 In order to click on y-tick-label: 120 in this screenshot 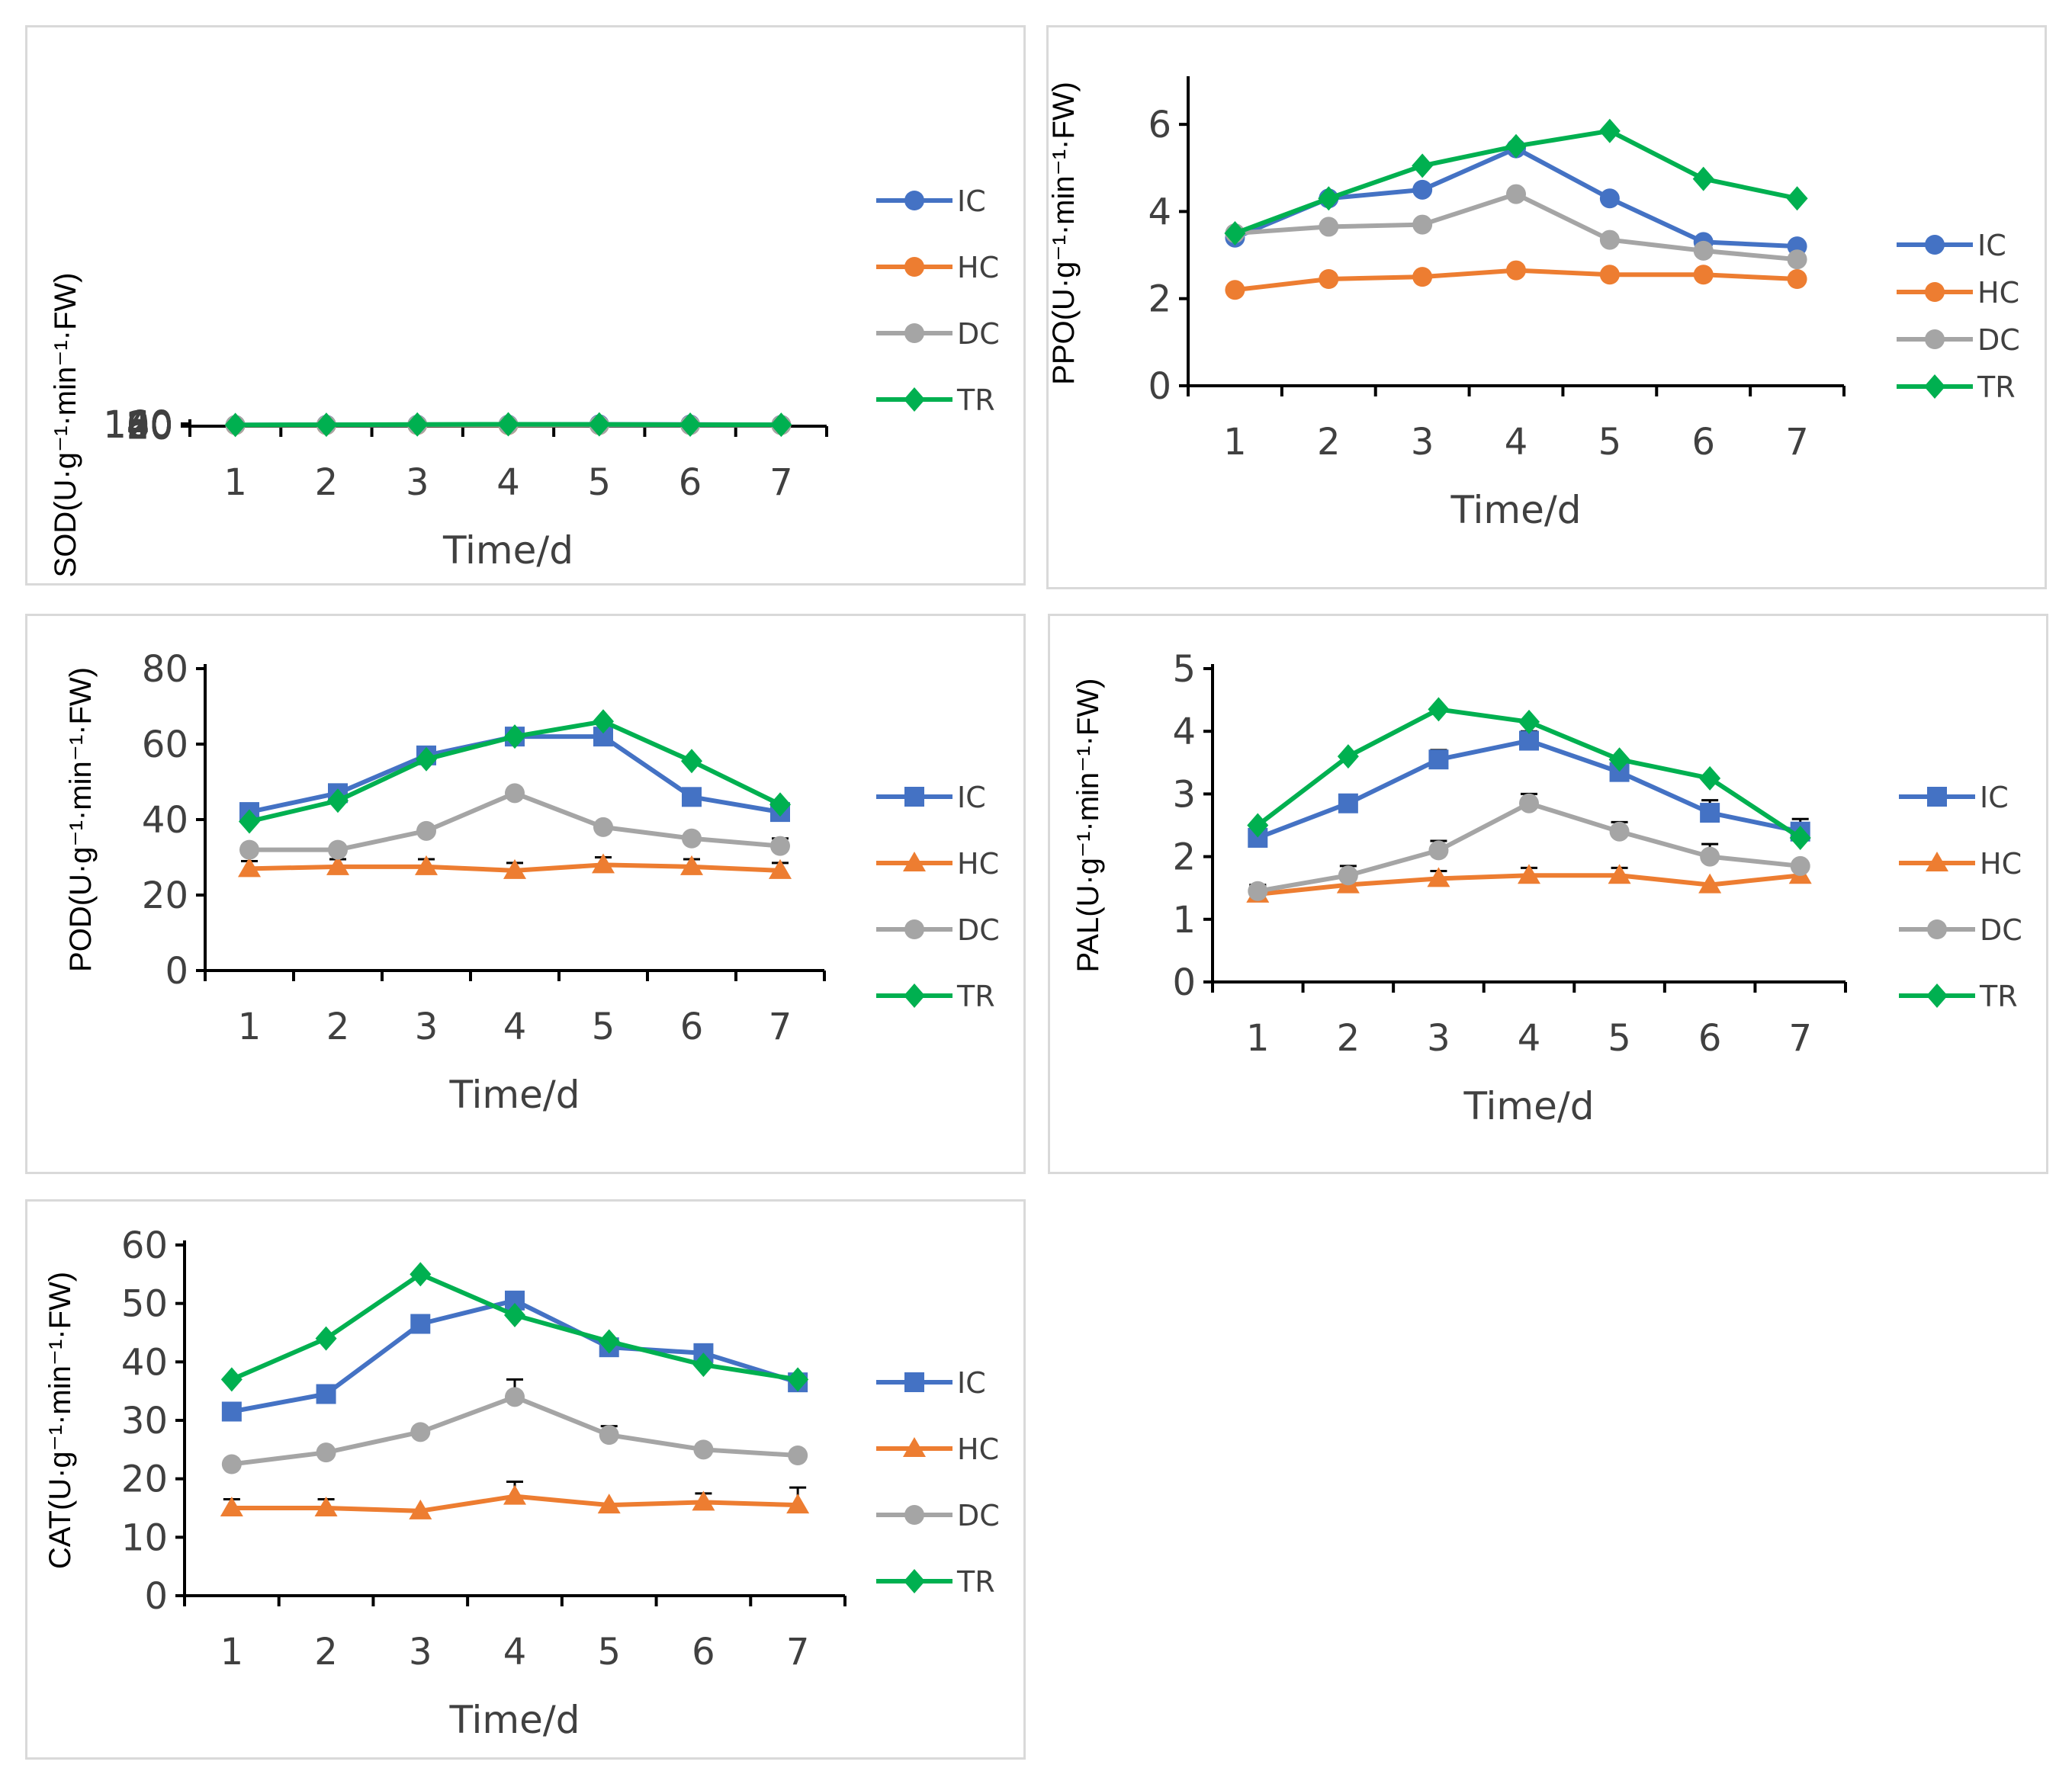, I will do `click(138, 425)`.